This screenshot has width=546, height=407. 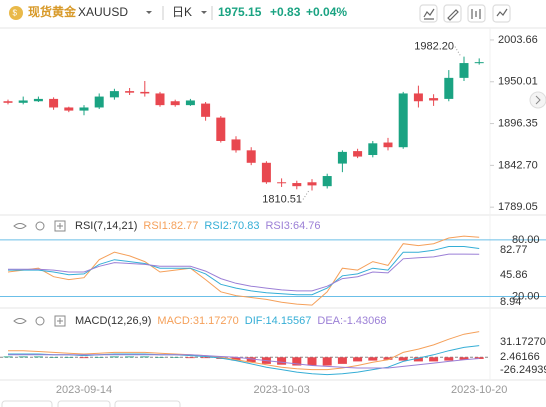 What do you see at coordinates (523, 342) in the screenshot?
I see `axis-value-label: 31.17270` at bounding box center [523, 342].